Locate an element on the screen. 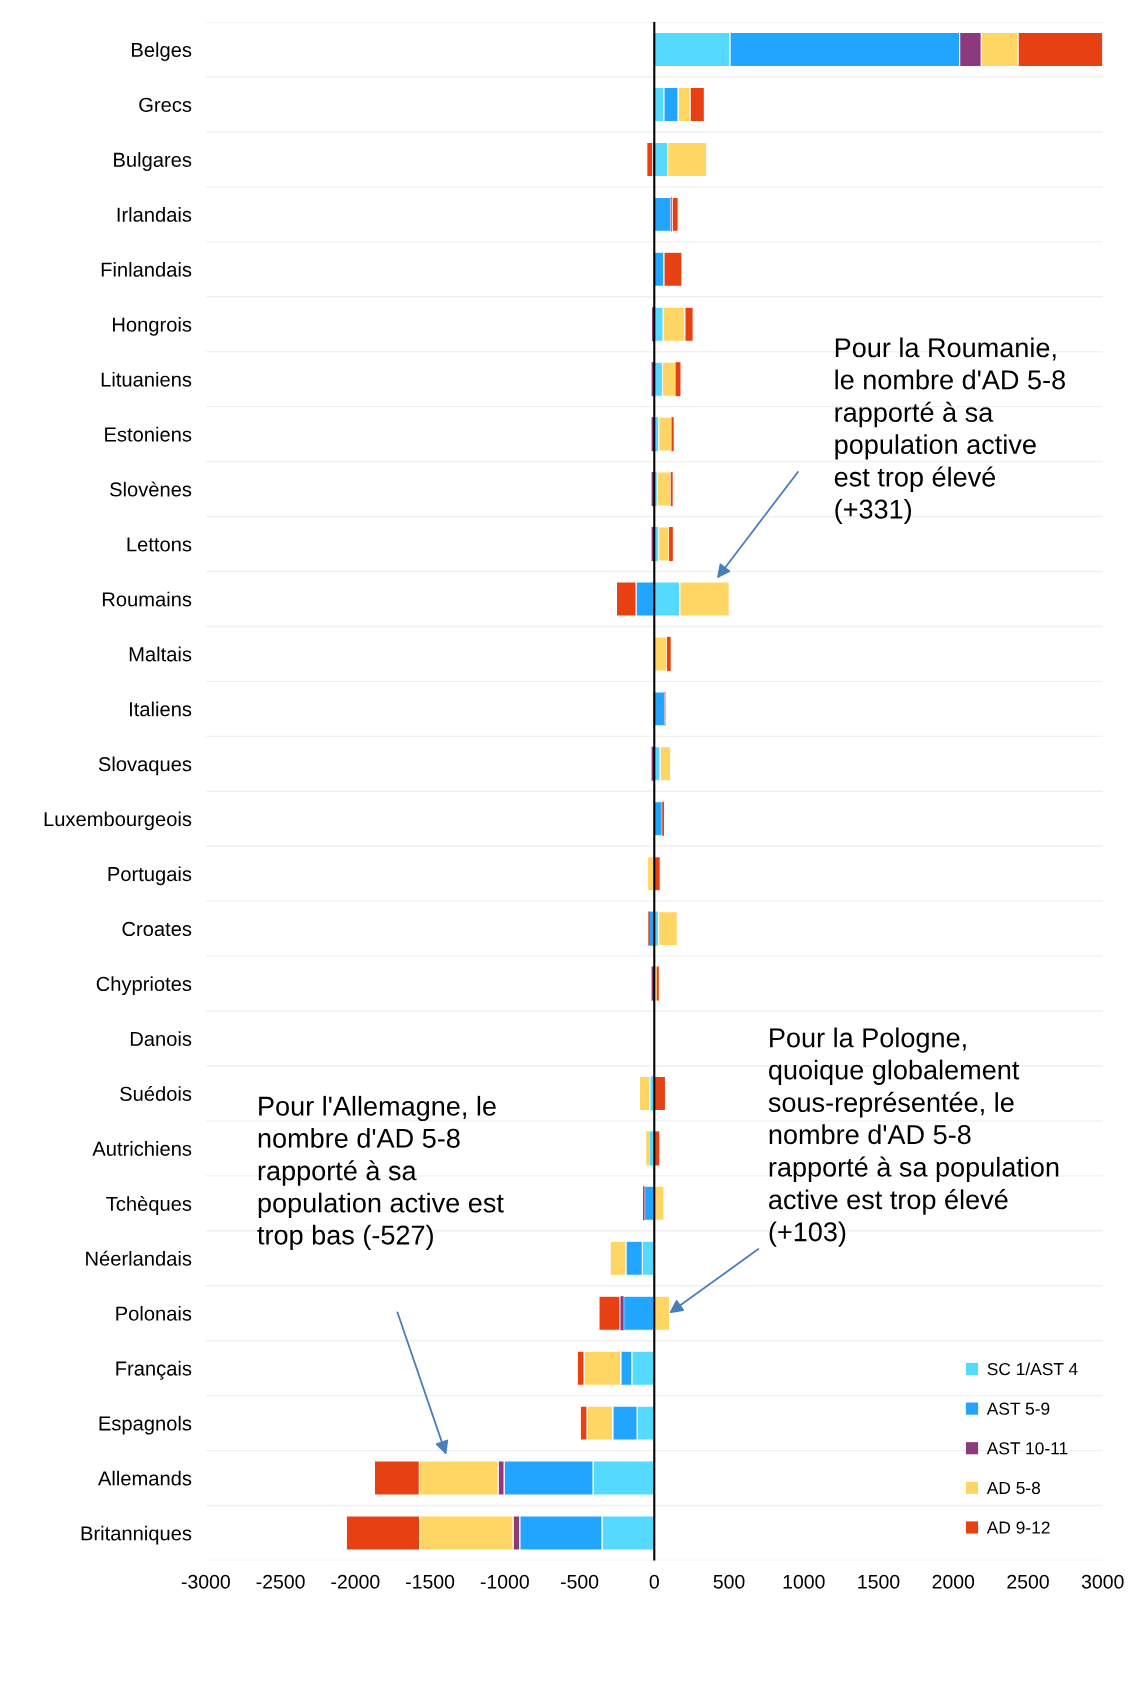  legend-label: AST 5-9 is located at coordinates (1018, 1408).